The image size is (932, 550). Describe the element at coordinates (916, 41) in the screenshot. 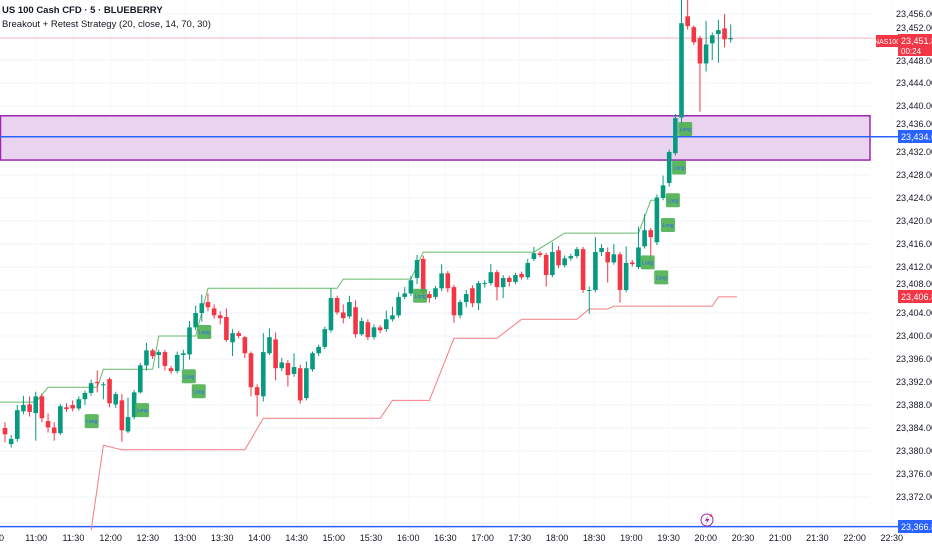

I see `last-price: 23,451.80` at that location.